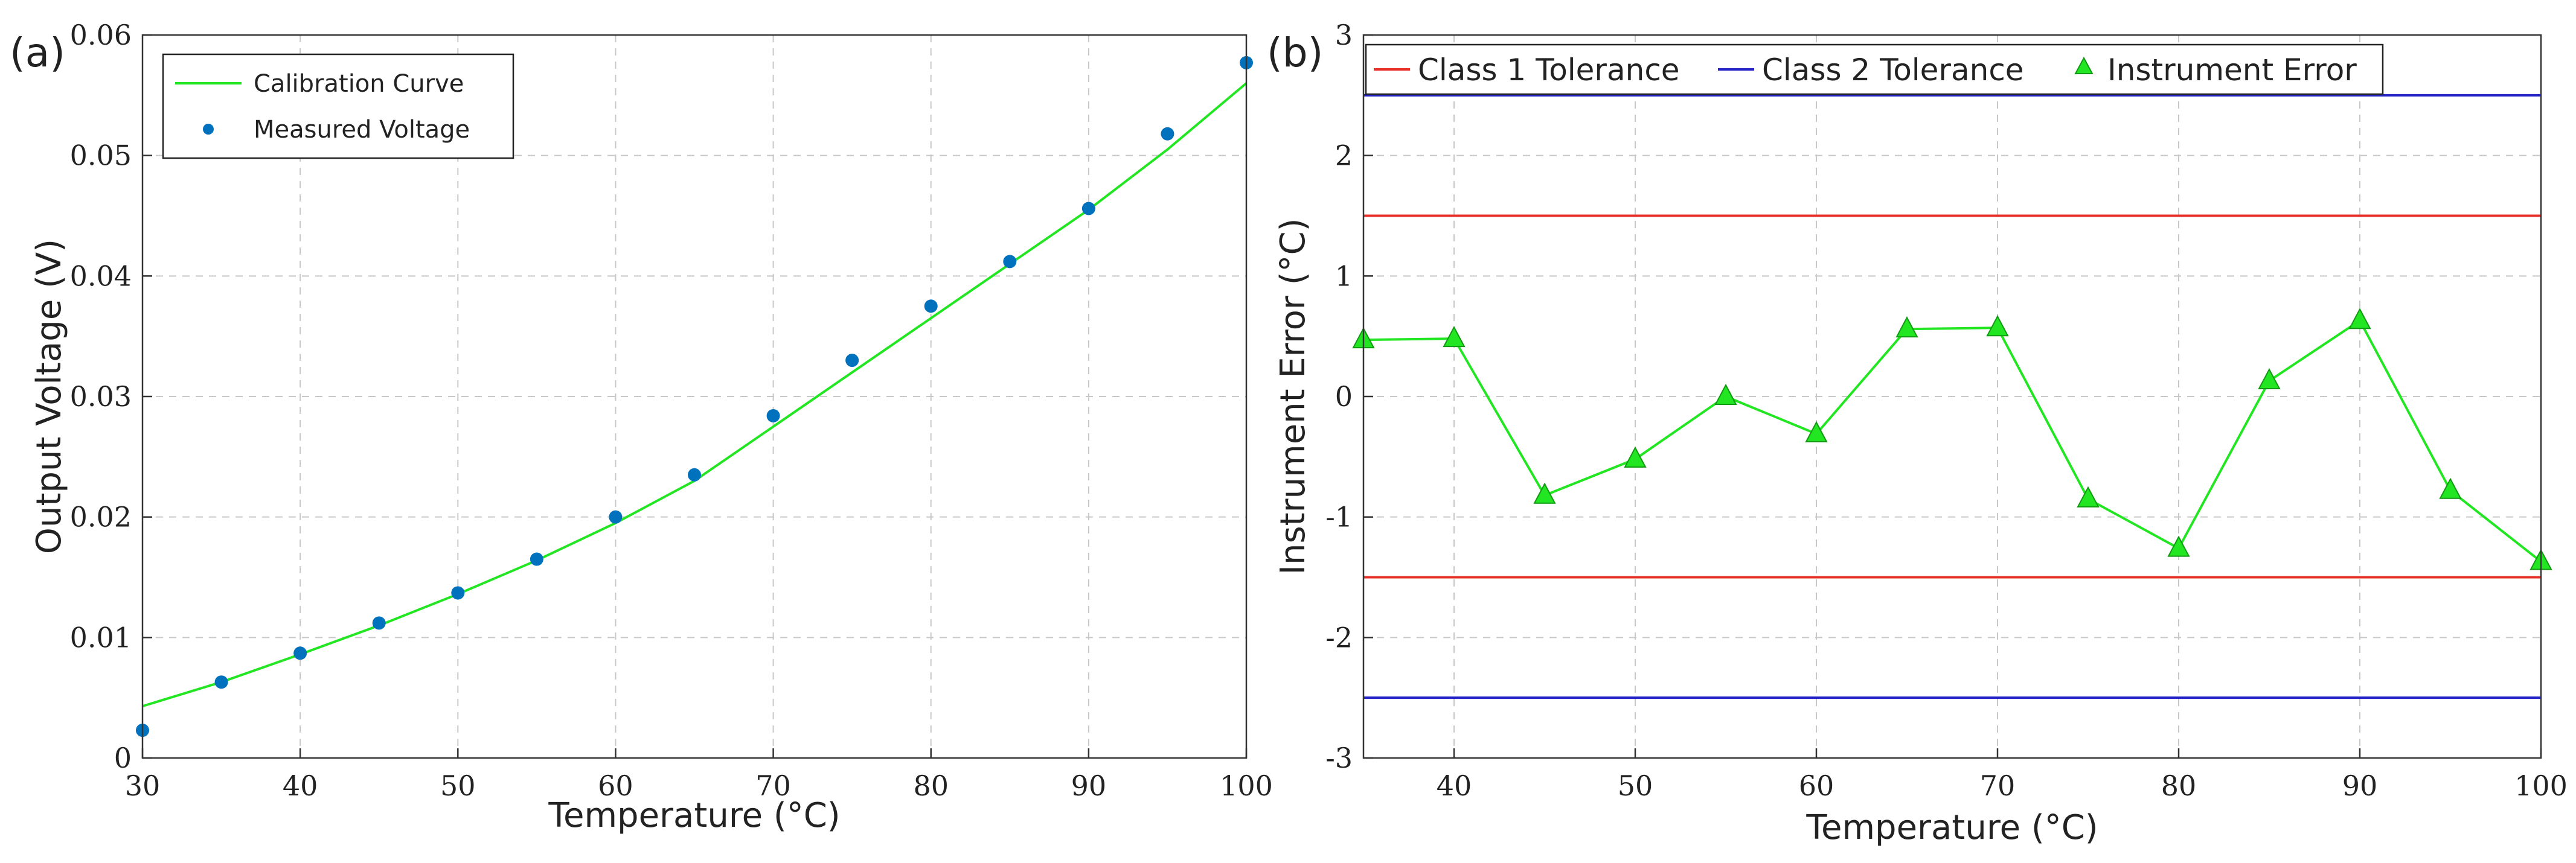  What do you see at coordinates (1893, 70) in the screenshot?
I see `legend-class2-label: Class 2 Tolerance` at bounding box center [1893, 70].